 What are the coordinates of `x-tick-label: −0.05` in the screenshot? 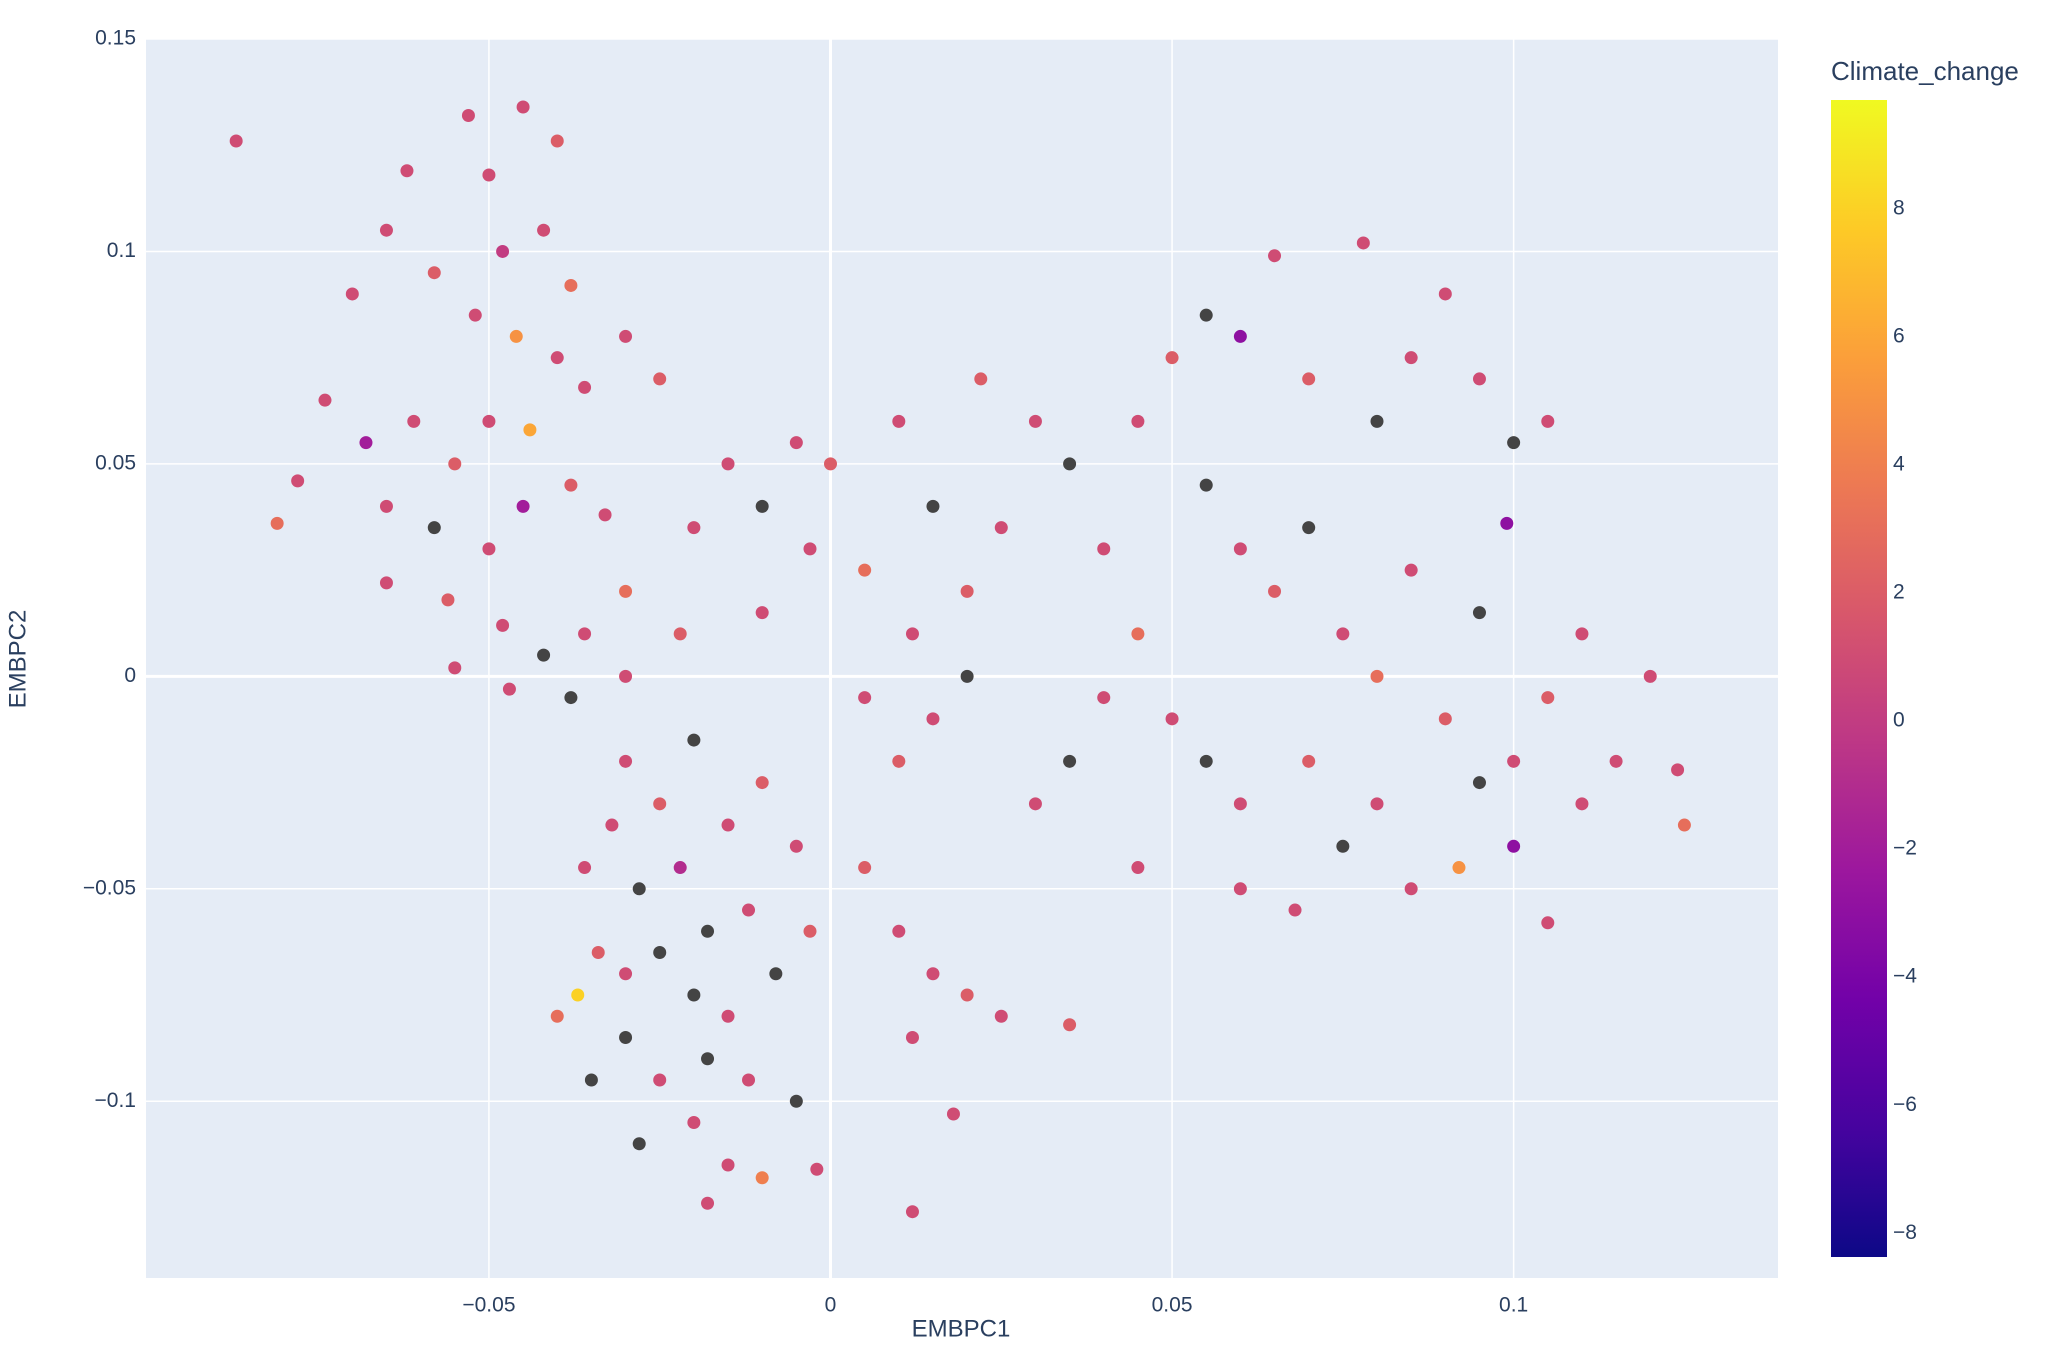 It's located at (488, 1305).